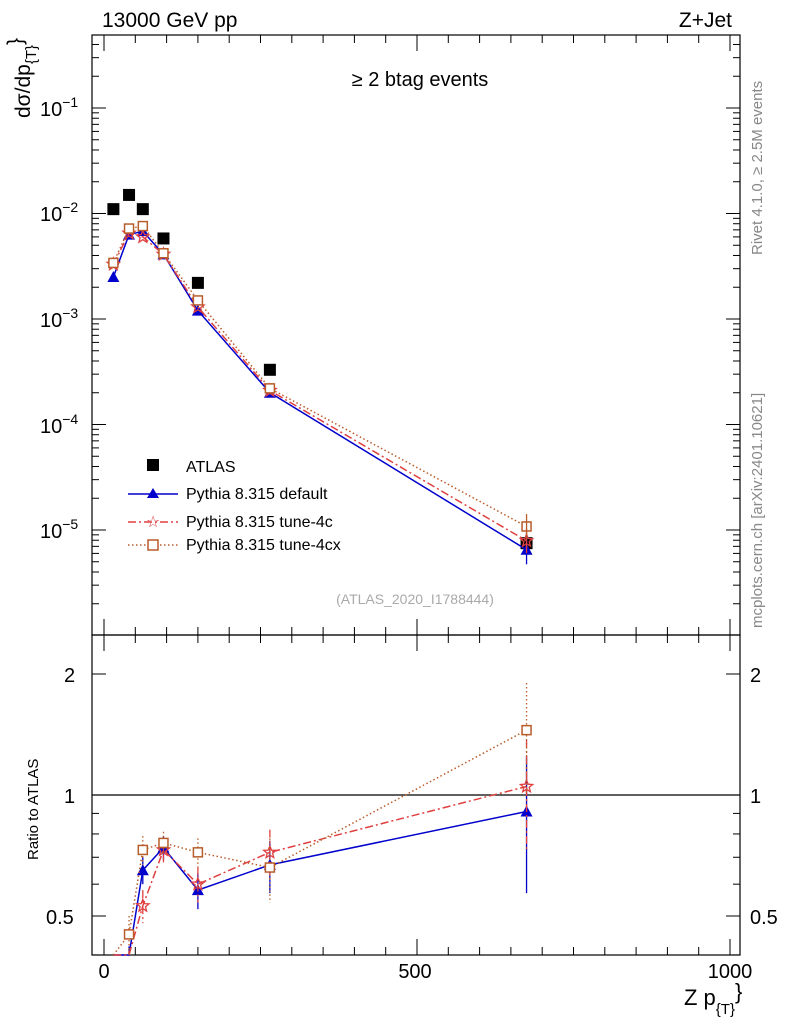  I want to click on x-axis-label: Z p{T}}, so click(713, 998).